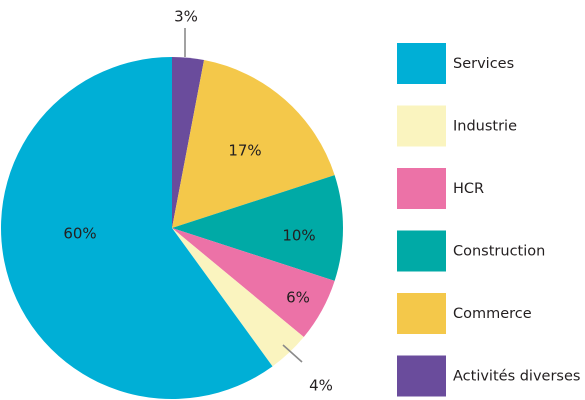 Image resolution: width=585 pixels, height=400 pixels. I want to click on pie-slice-hcr, so click(253, 282).